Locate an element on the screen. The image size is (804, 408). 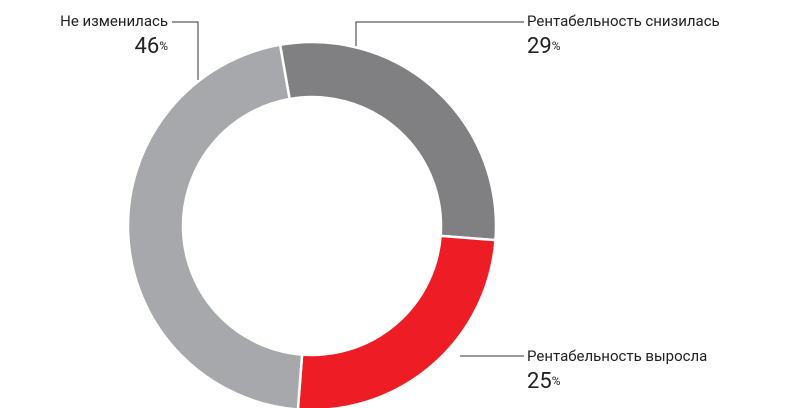
value-label: 46% is located at coordinates (151, 46).